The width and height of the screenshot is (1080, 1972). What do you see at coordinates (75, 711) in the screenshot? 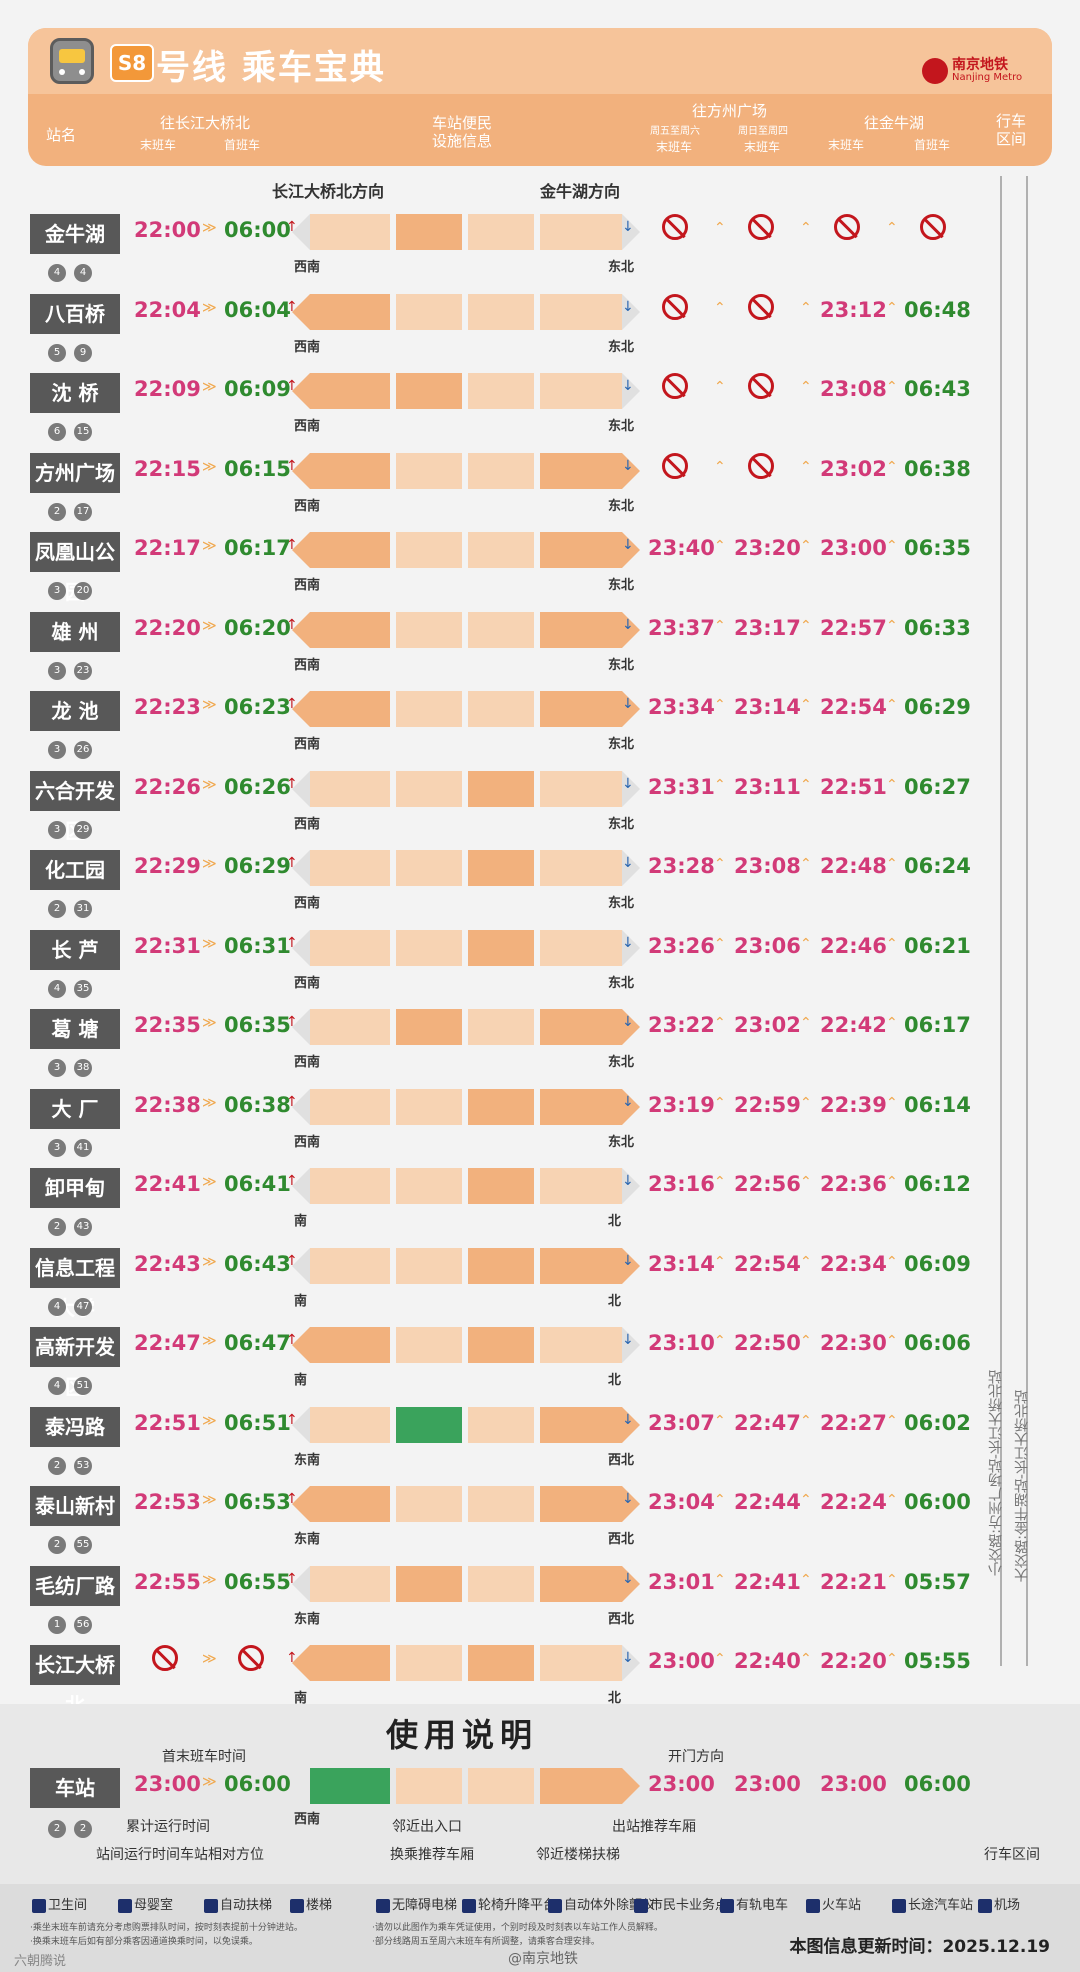
I see `station-name: 龙 池` at bounding box center [75, 711].